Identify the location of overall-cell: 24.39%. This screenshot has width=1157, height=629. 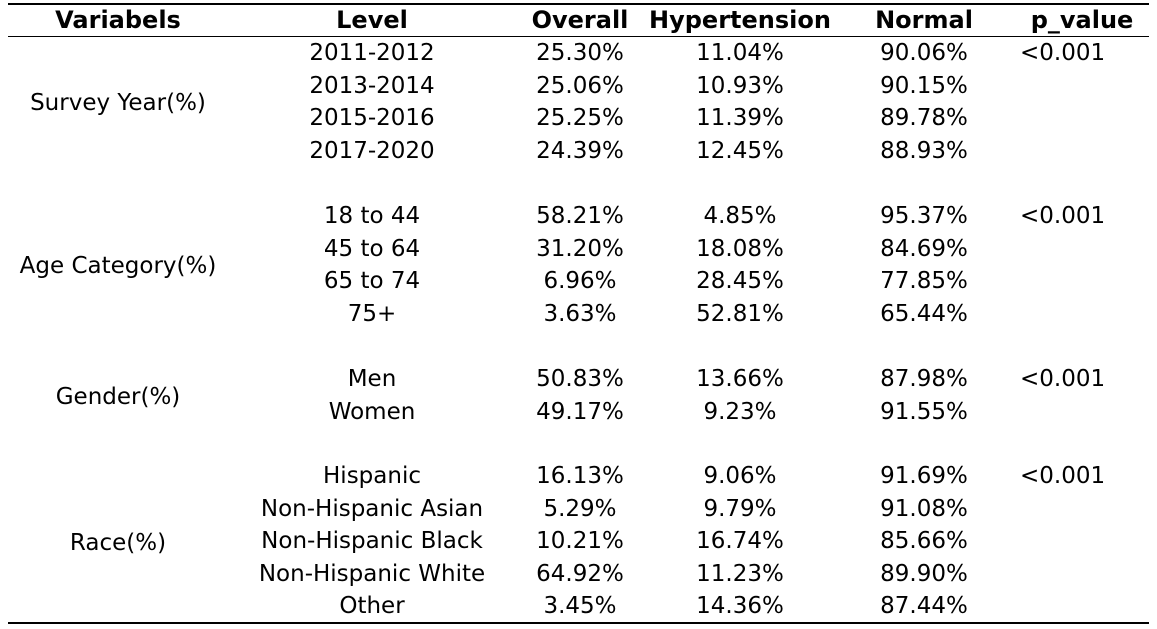
(580, 150).